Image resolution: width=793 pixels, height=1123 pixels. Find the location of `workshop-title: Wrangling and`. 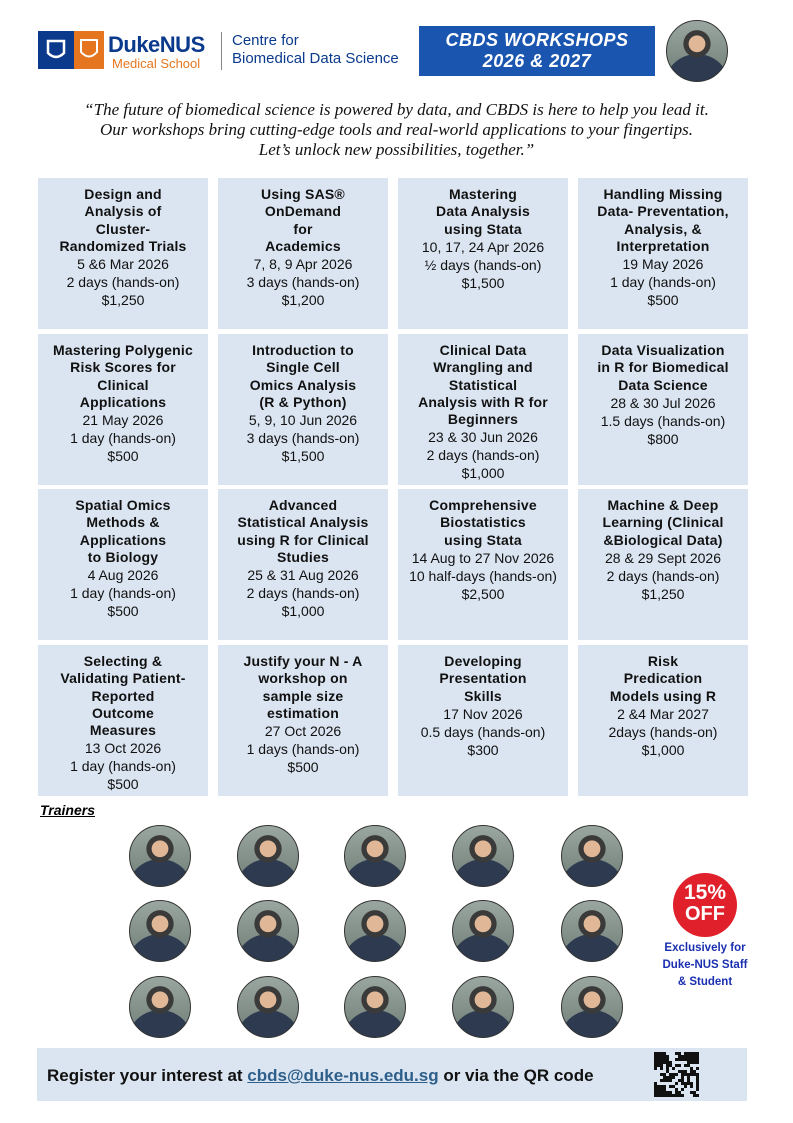

workshop-title: Wrangling and is located at coordinates (483, 367).